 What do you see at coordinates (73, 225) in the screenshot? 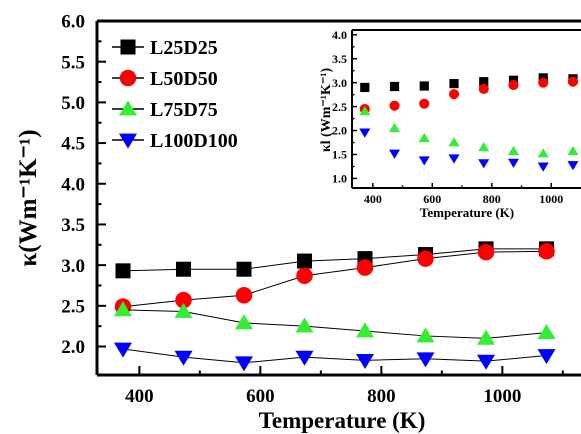
I see `y-tick-label: 3.5` at bounding box center [73, 225].